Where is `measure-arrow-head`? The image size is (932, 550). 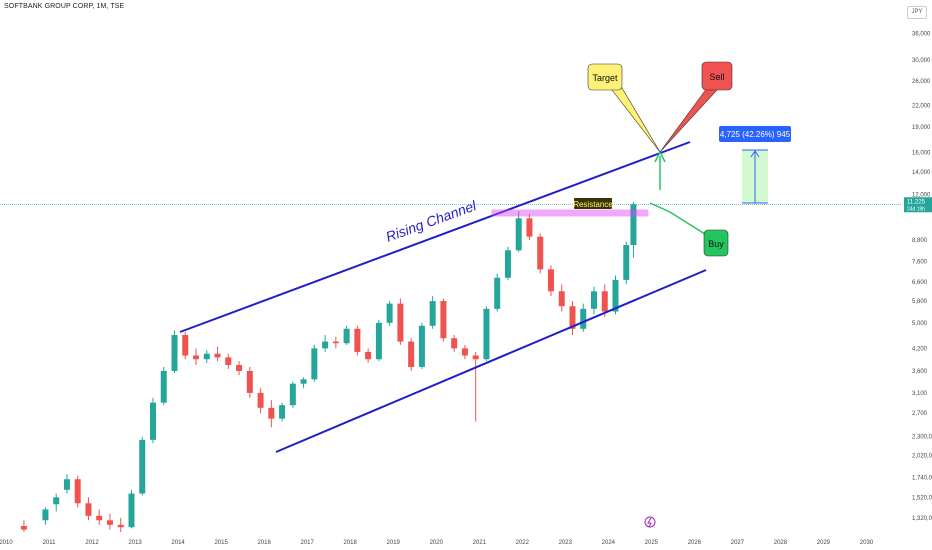
measure-arrow-head is located at coordinates (755, 154).